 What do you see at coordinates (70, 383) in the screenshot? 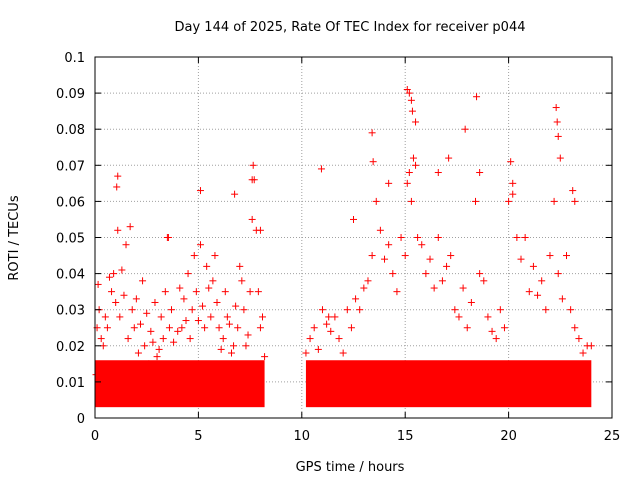
I see `y-tick-label: 0.01` at bounding box center [70, 383].